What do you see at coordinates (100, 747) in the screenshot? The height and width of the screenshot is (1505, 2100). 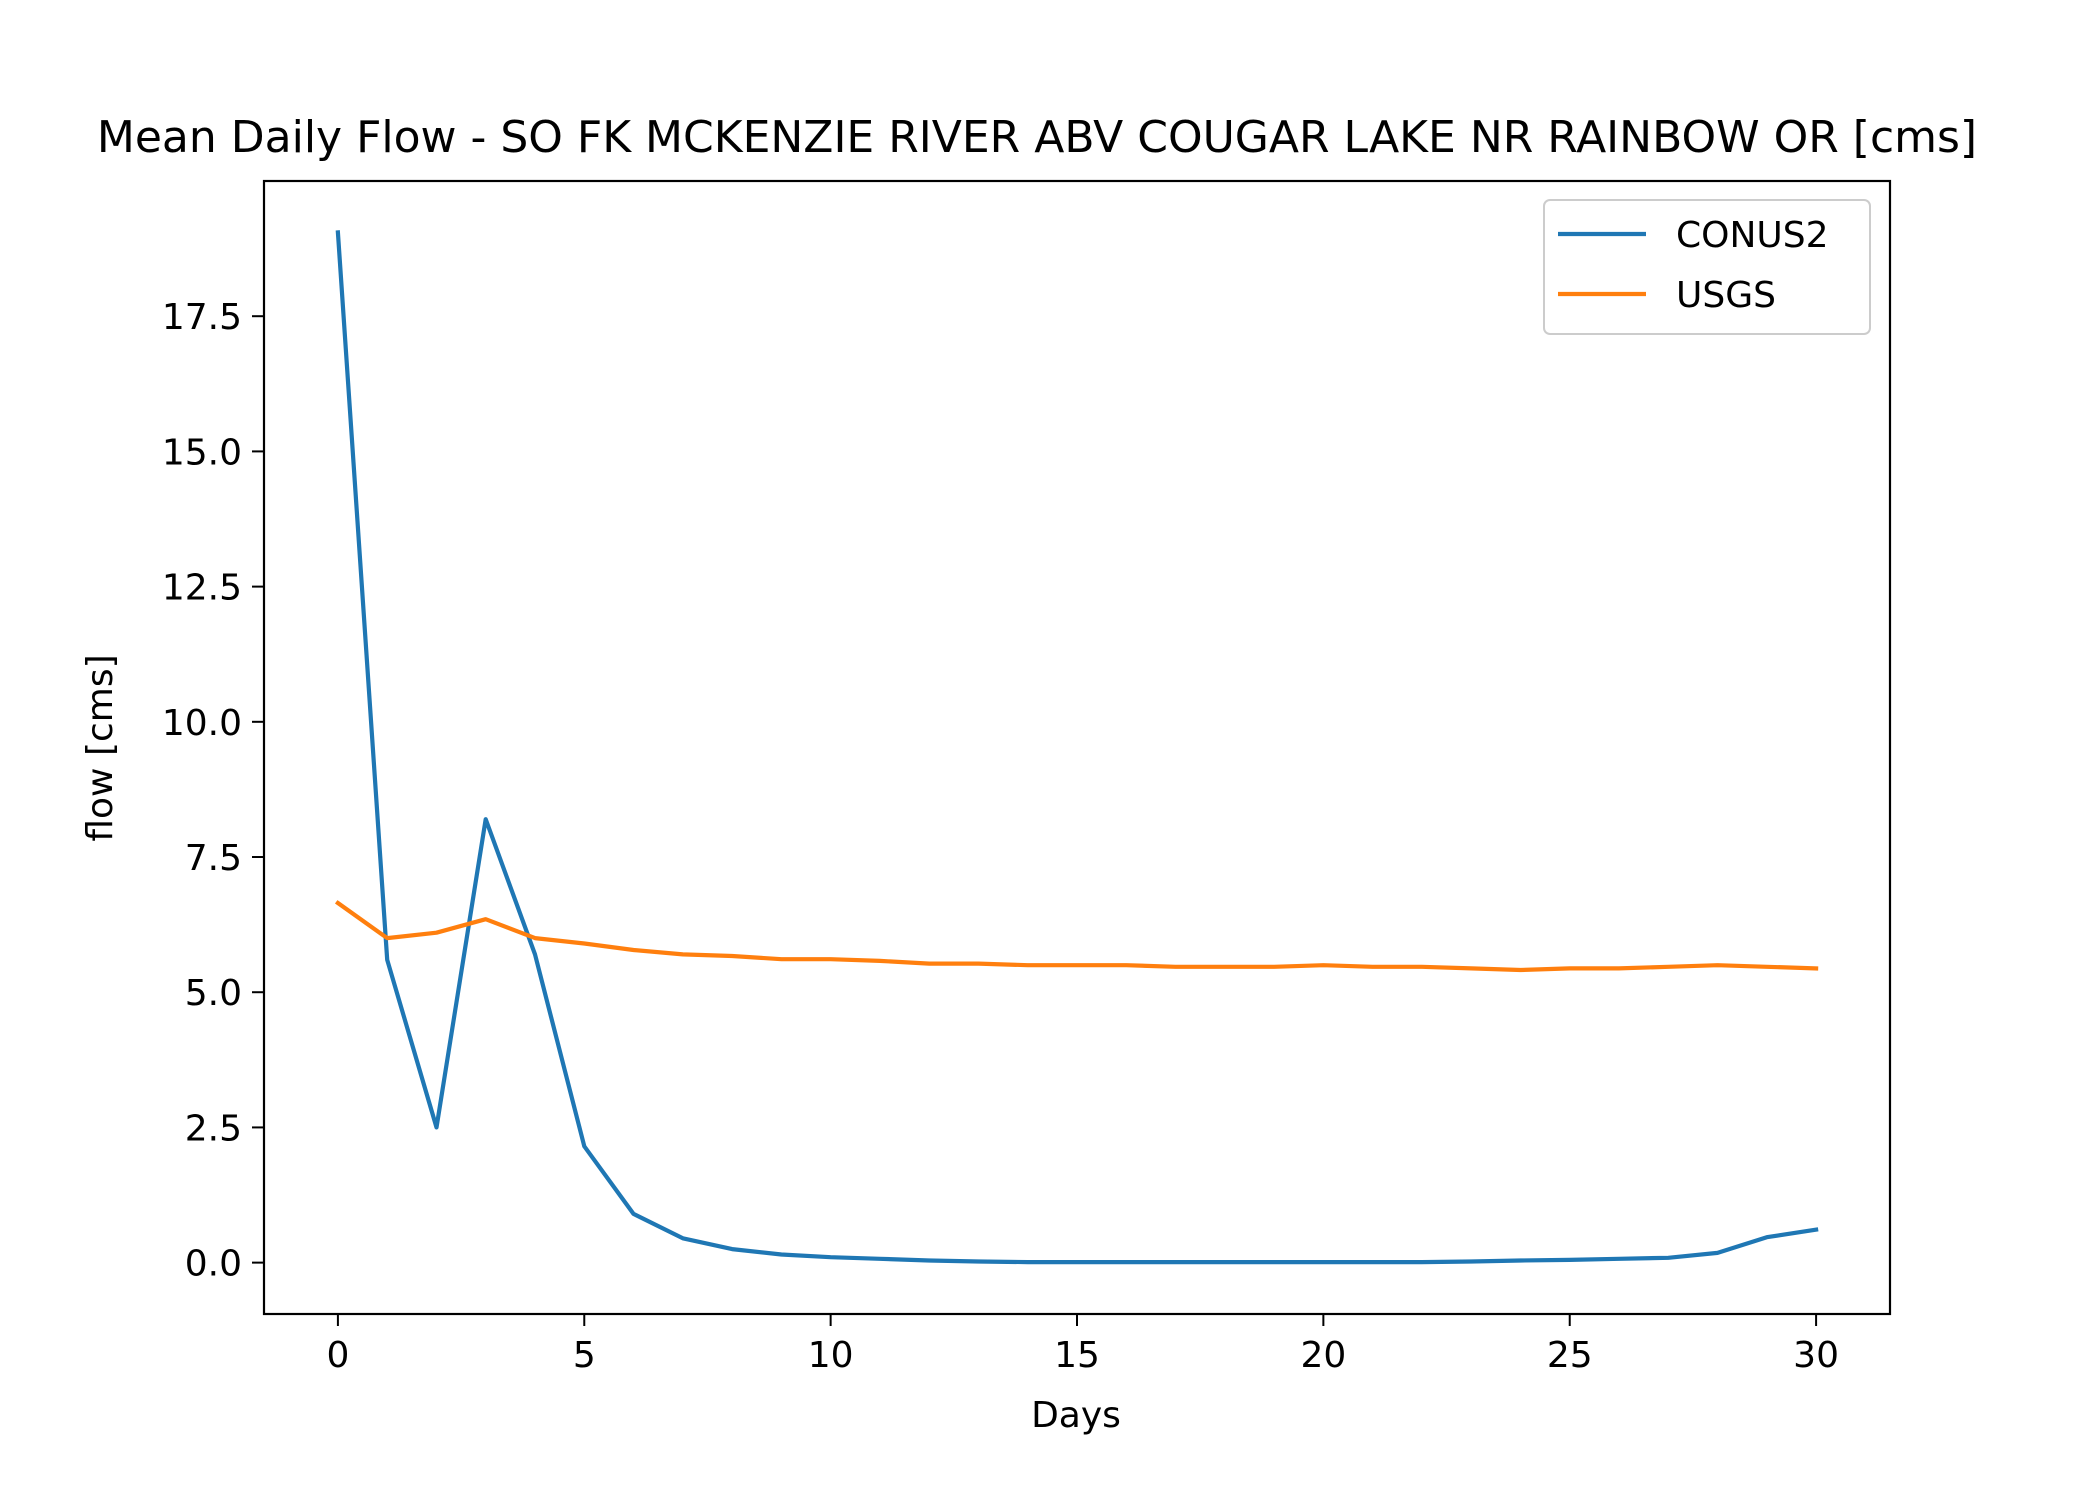 I see `y-axis-label: flow [cms]` at bounding box center [100, 747].